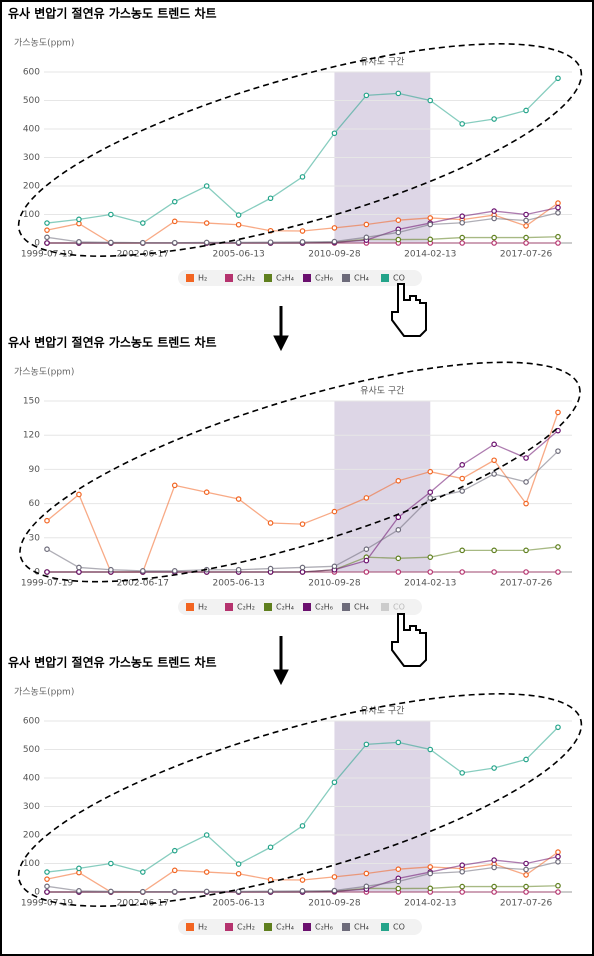 The height and width of the screenshot is (956, 594). Describe the element at coordinates (281, 343) in the screenshot. I see `arrow-head` at that location.